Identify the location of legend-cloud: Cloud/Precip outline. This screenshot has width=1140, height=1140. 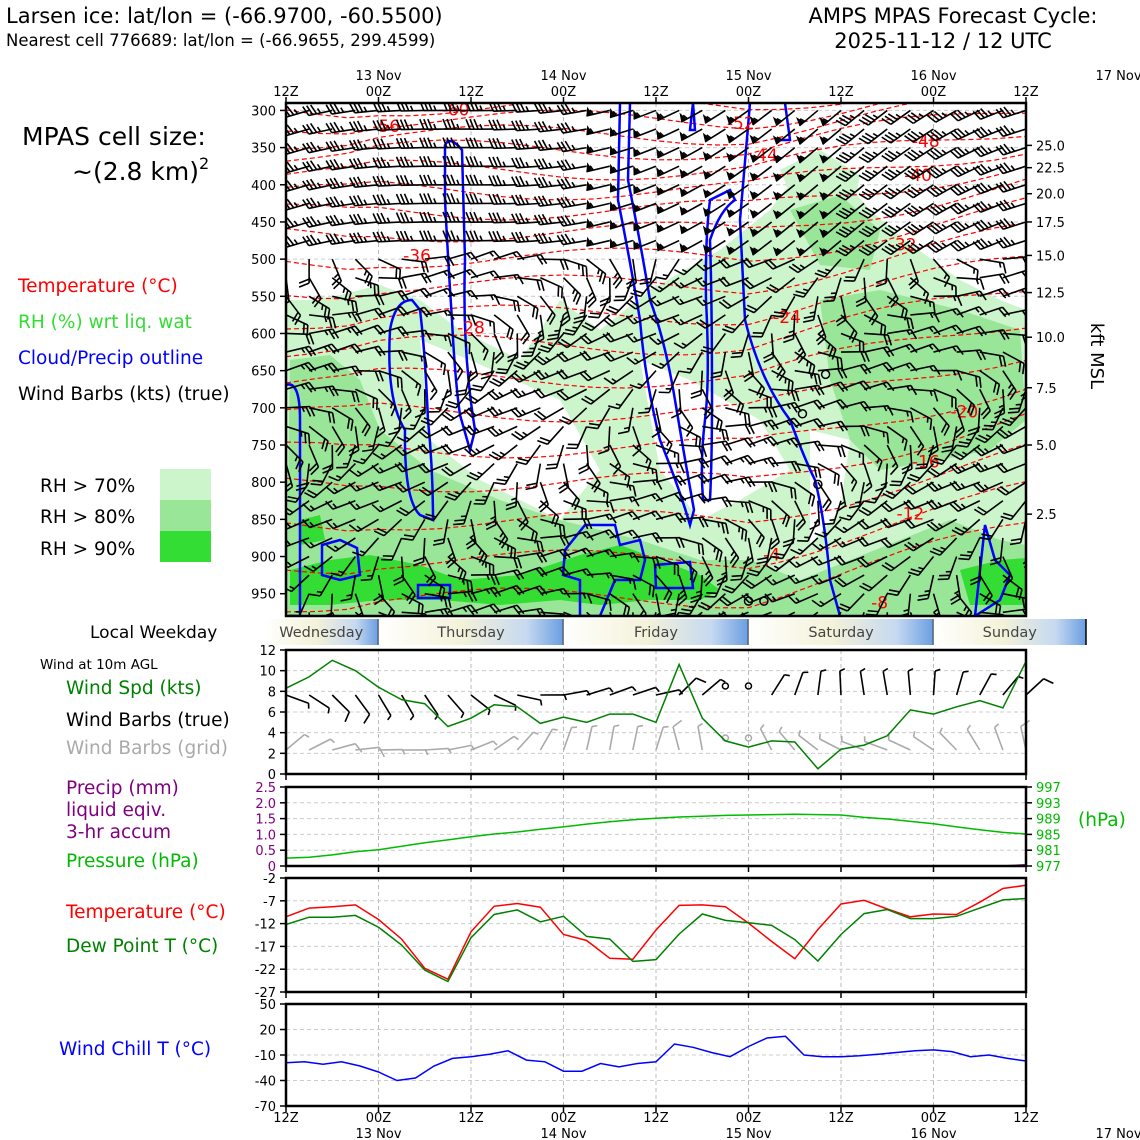
(110, 358).